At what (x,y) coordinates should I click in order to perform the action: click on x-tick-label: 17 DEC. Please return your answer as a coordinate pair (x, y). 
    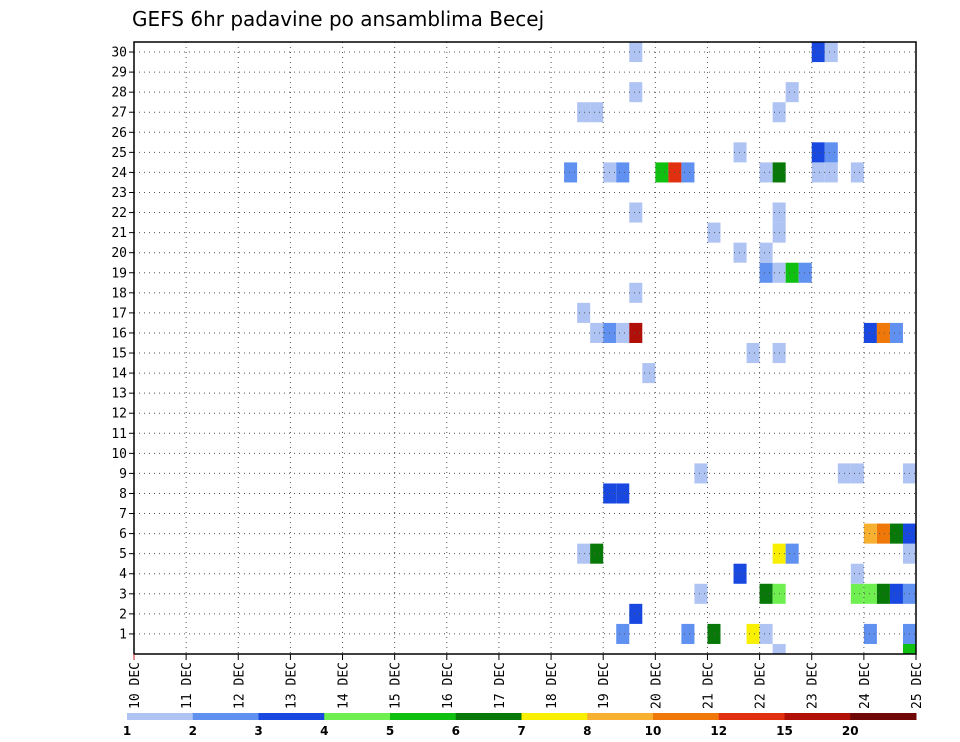
    Looking at the image, I should click on (500, 685).